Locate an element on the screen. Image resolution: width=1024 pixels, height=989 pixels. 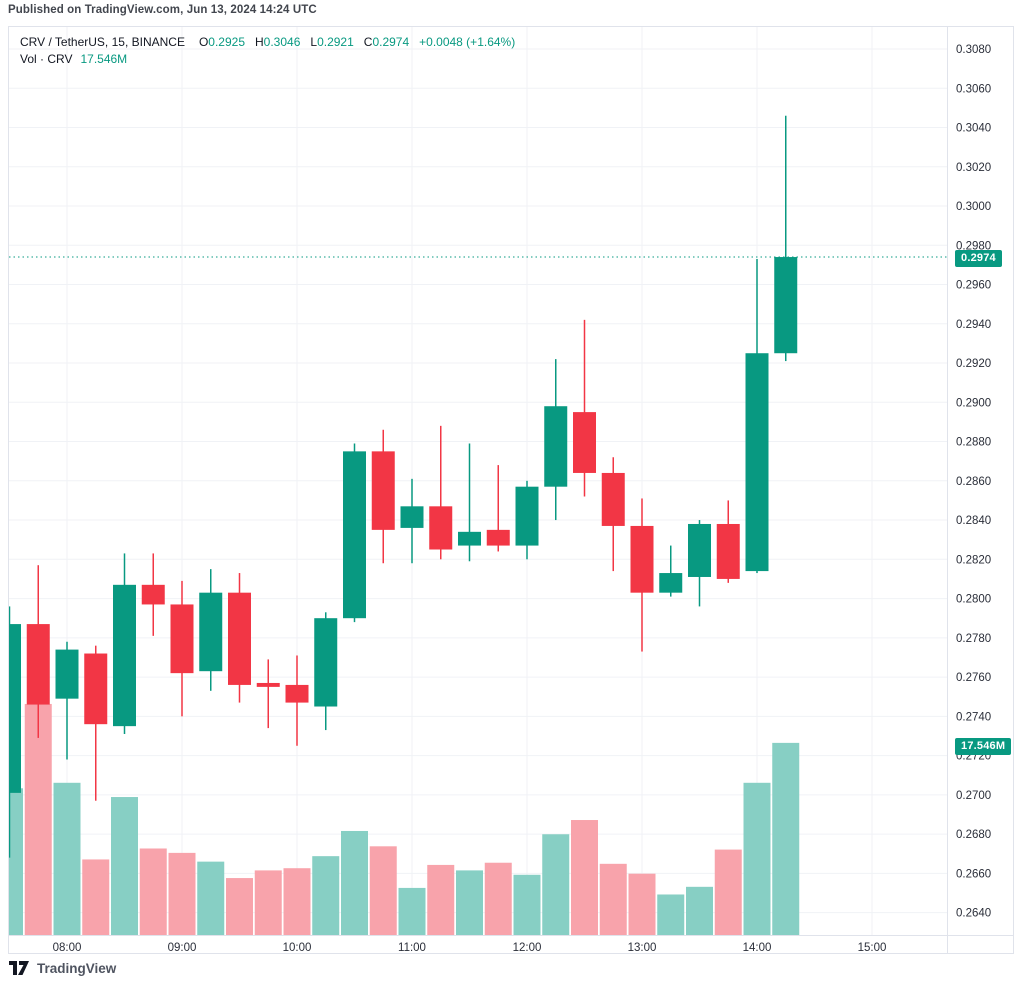
price-tick-label: 0.2760 is located at coordinates (973, 678).